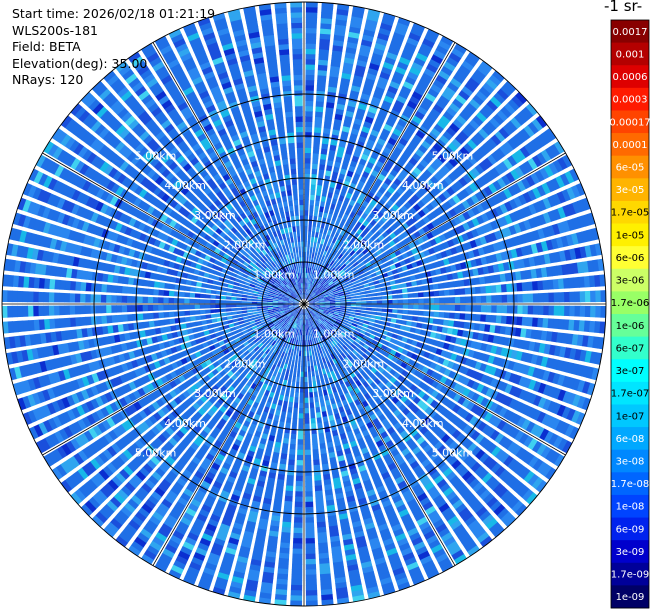 Image resolution: width=650 pixels, height=610 pixels. I want to click on colorbar-tick-label: 1e-08, so click(630, 507).